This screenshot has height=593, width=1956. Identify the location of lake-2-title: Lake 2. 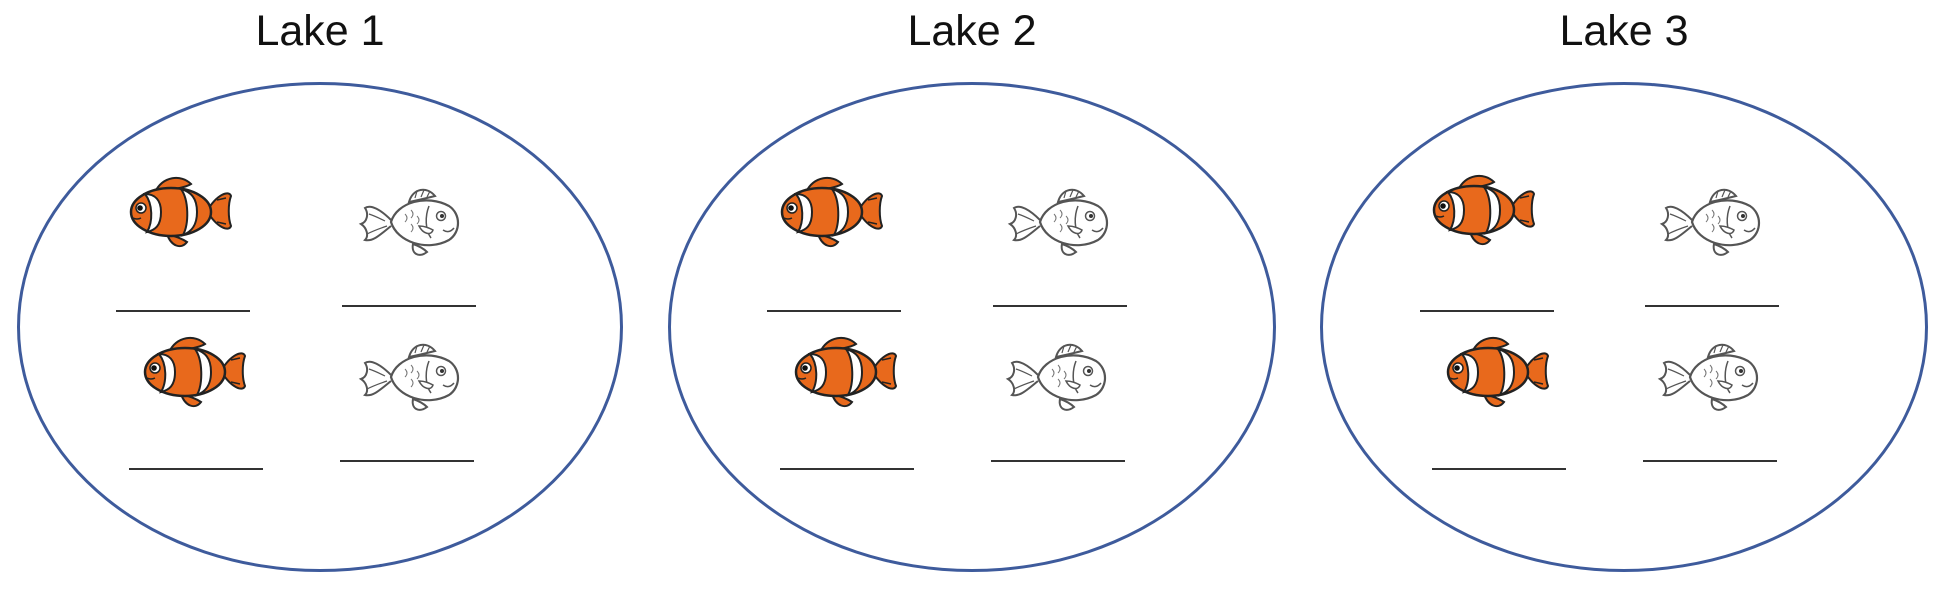
(972, 31).